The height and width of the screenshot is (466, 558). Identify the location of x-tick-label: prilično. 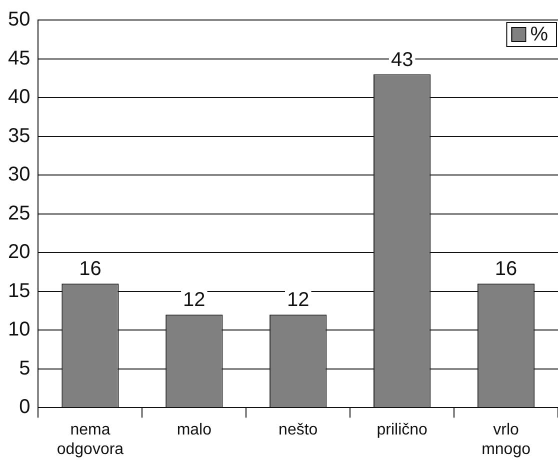
(402, 430).